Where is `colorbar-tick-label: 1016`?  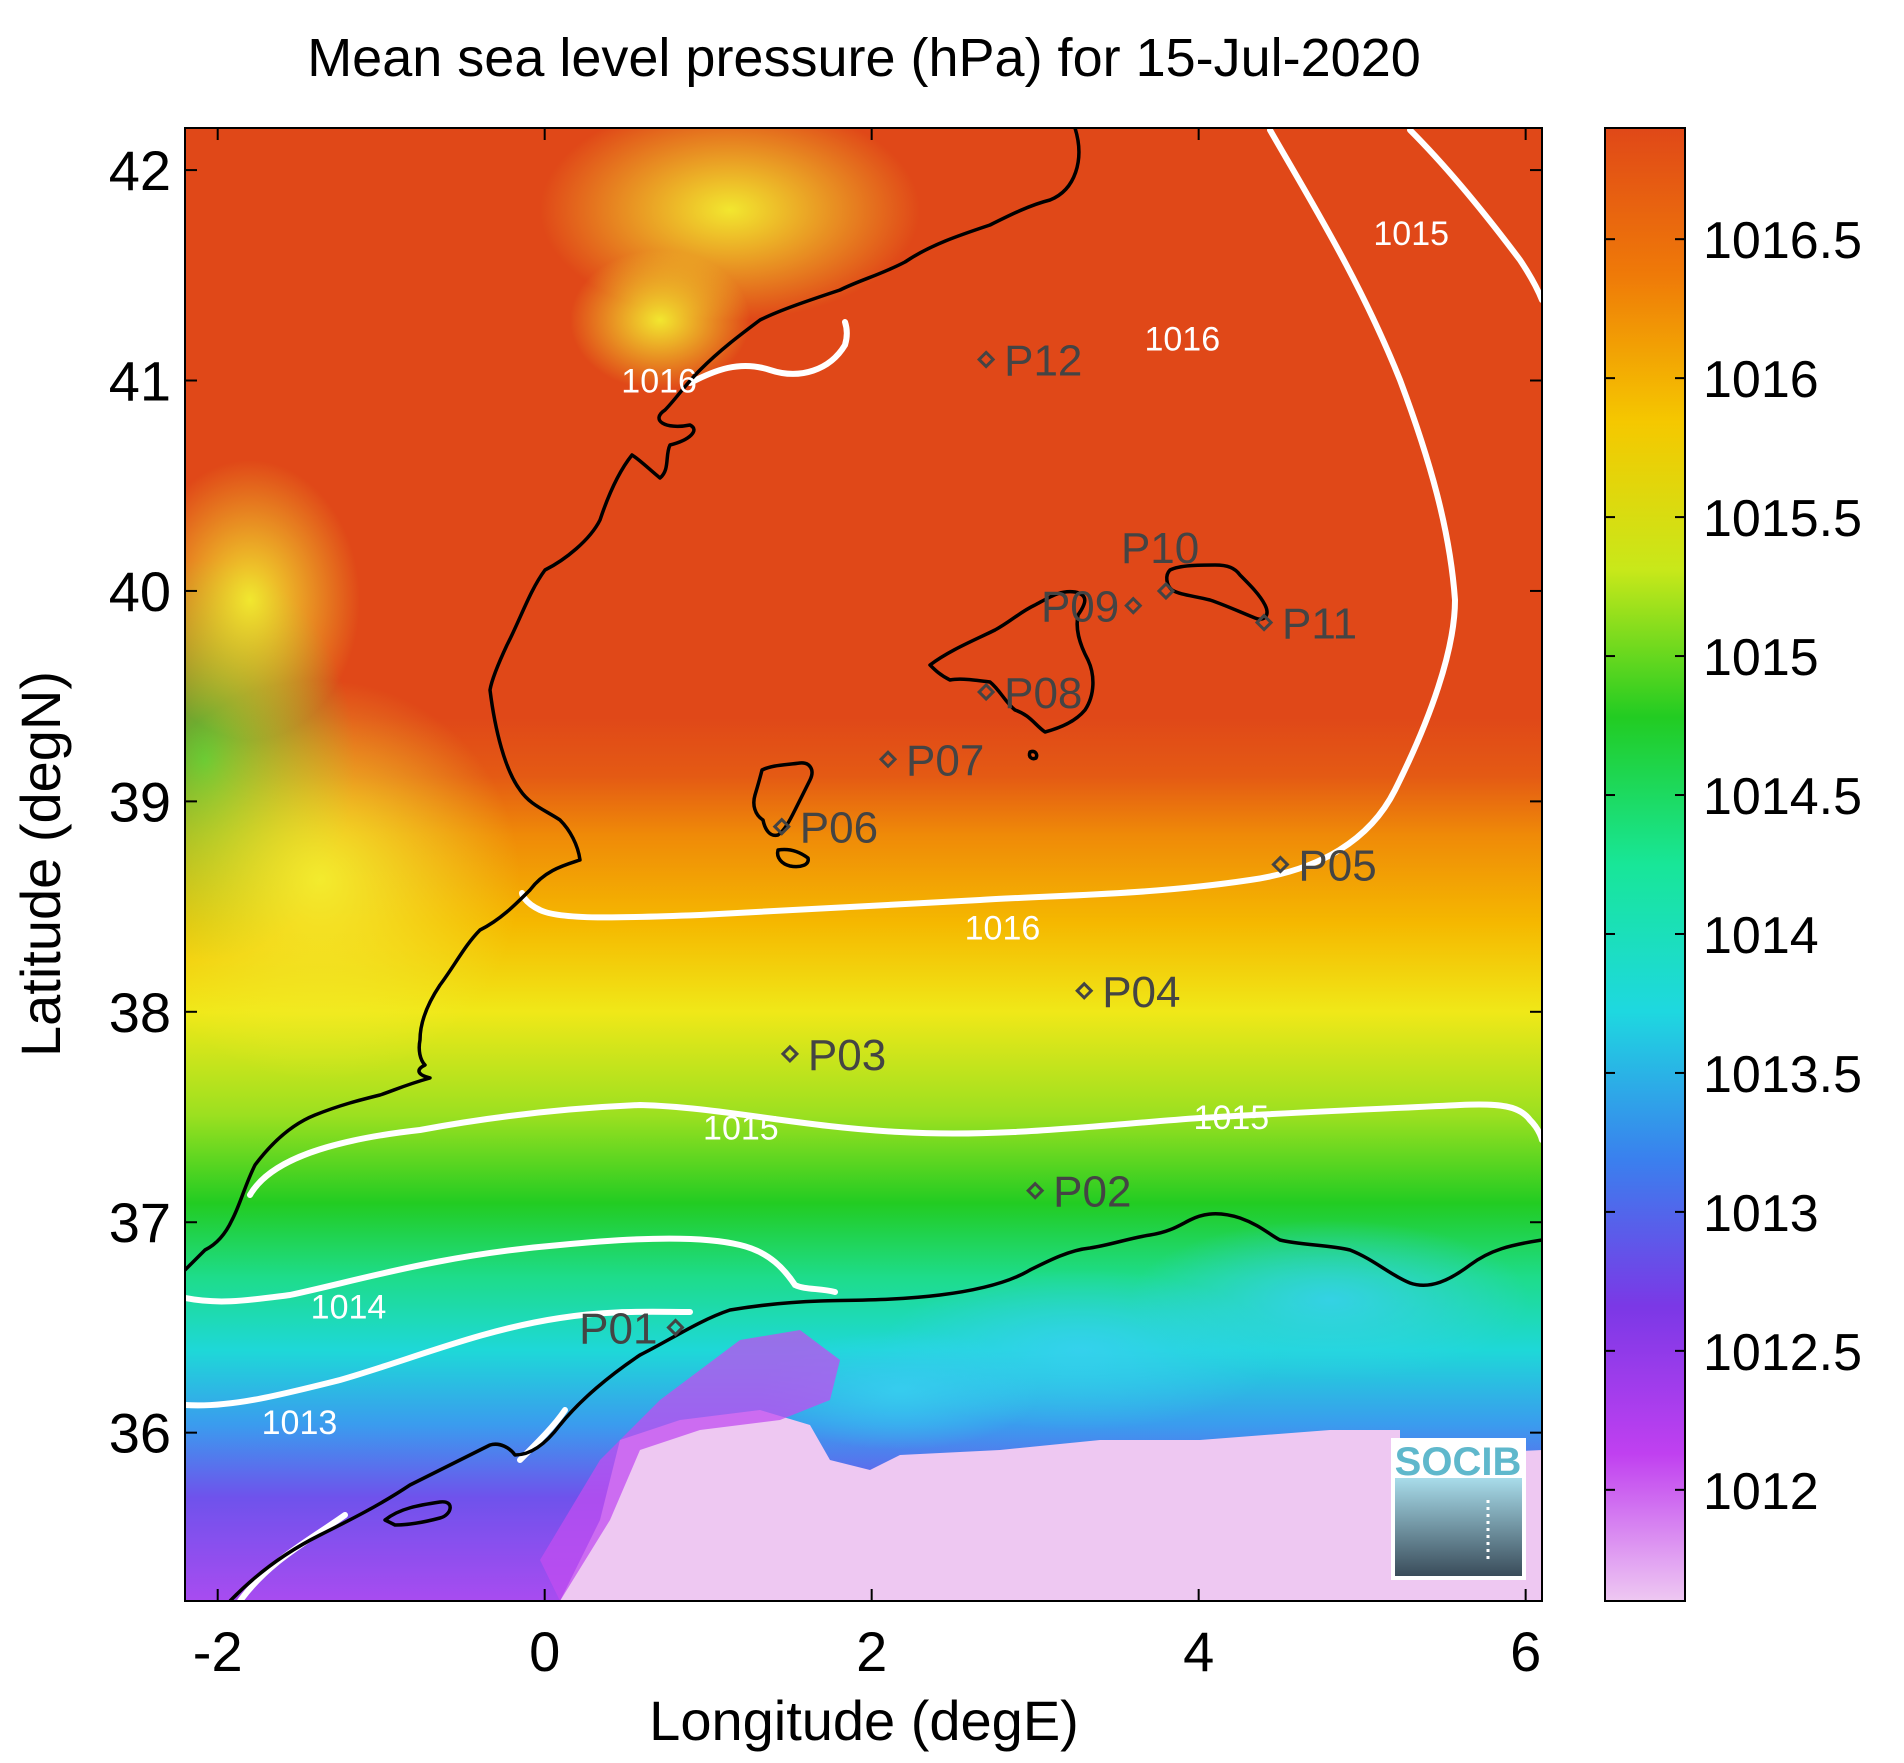 colorbar-tick-label: 1016 is located at coordinates (1761, 380).